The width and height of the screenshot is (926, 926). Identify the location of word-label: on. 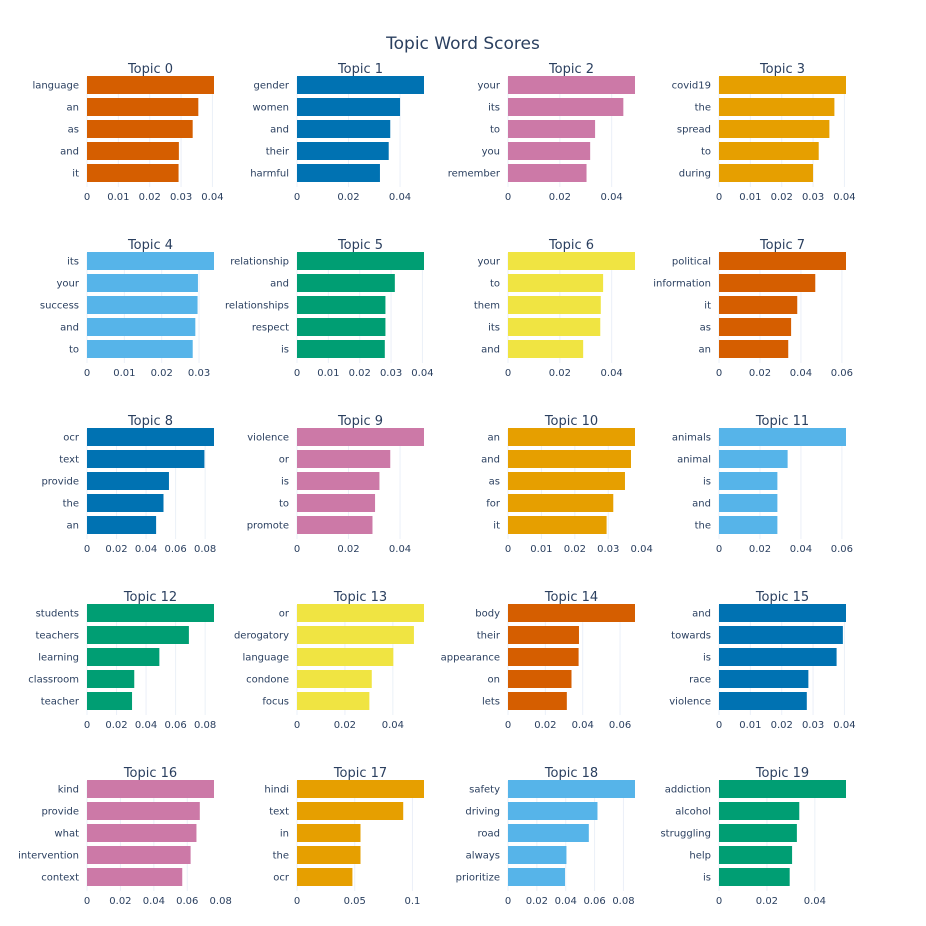
(494, 680).